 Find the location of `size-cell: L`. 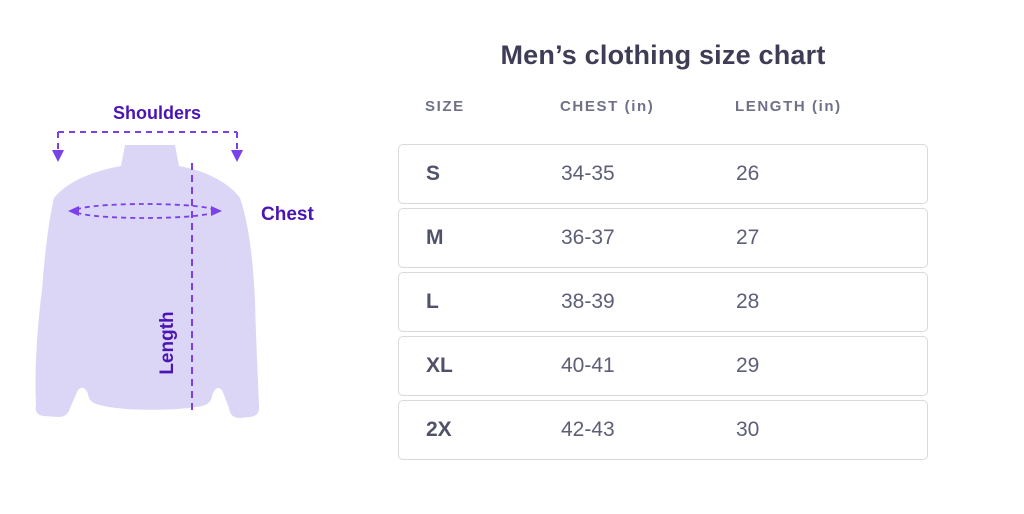

size-cell: L is located at coordinates (432, 301).